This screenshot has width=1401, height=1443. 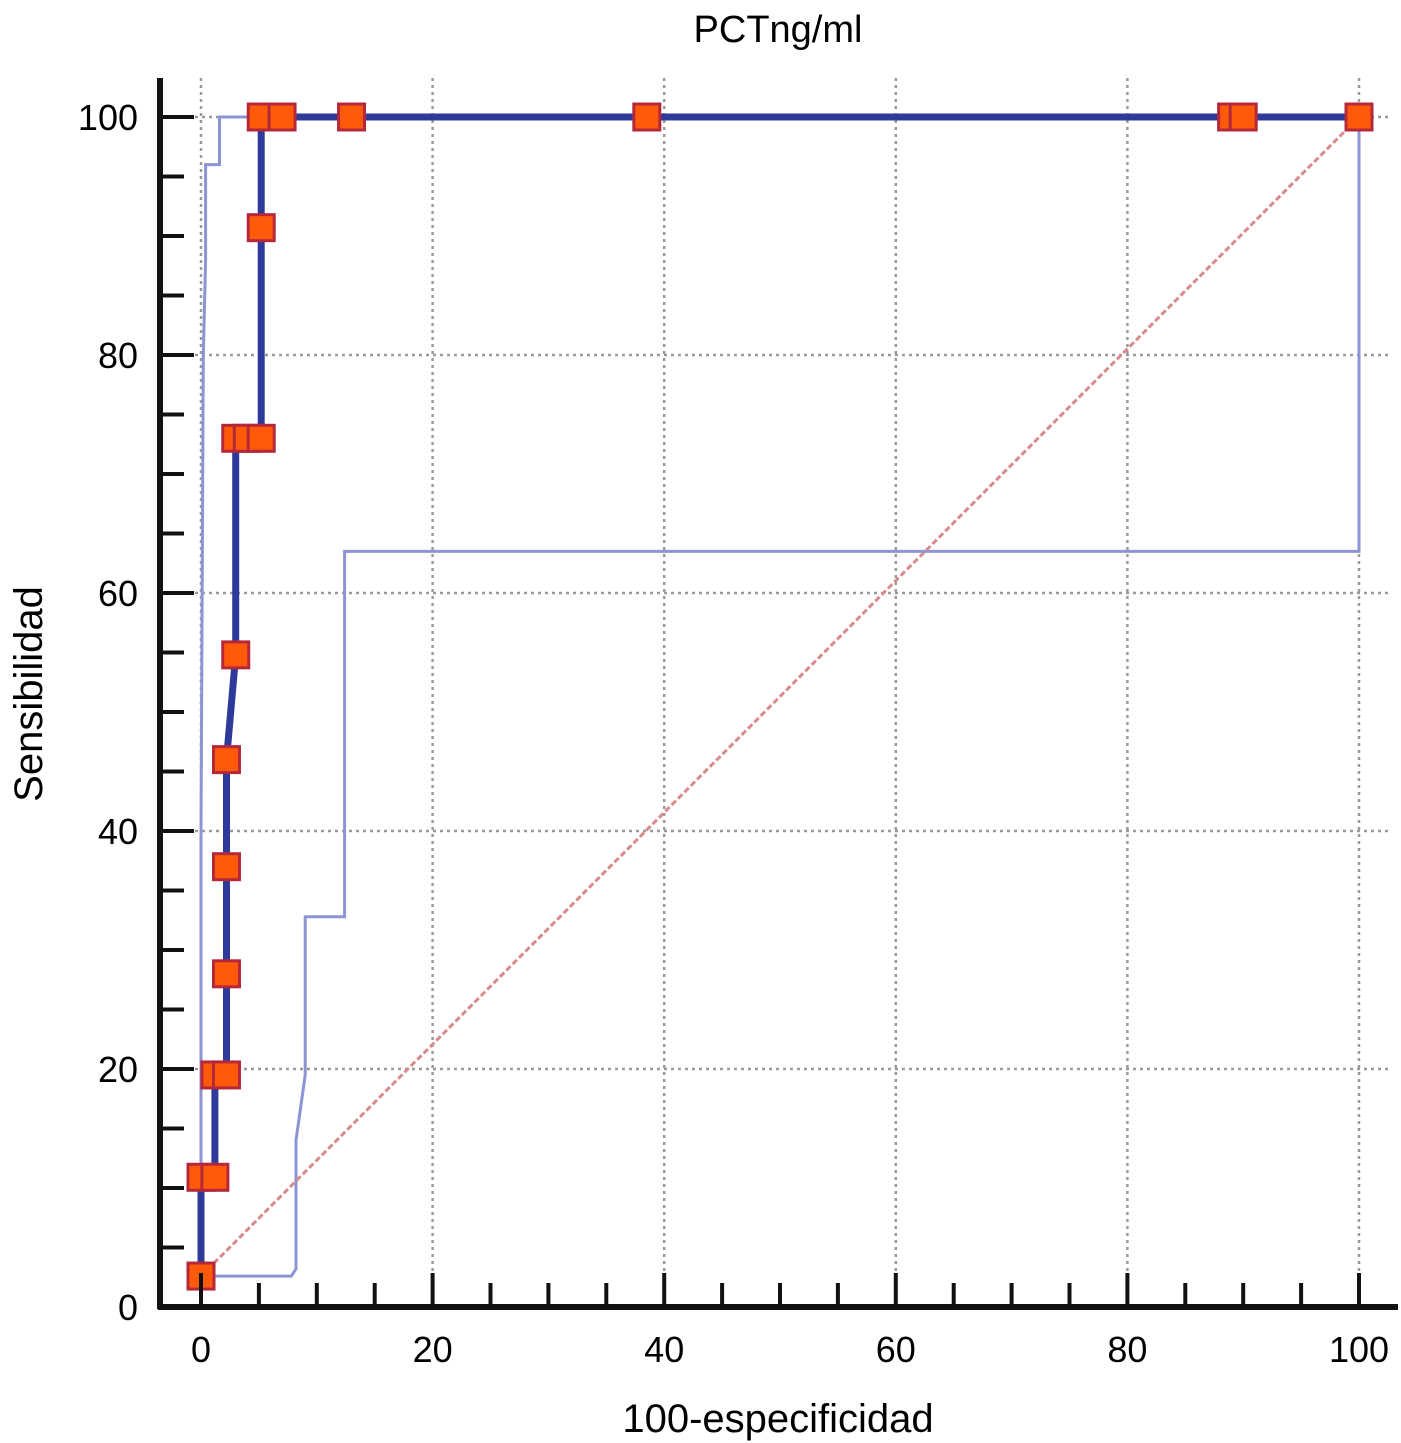 I want to click on chart-title: PCTng/ml, so click(x=778, y=30).